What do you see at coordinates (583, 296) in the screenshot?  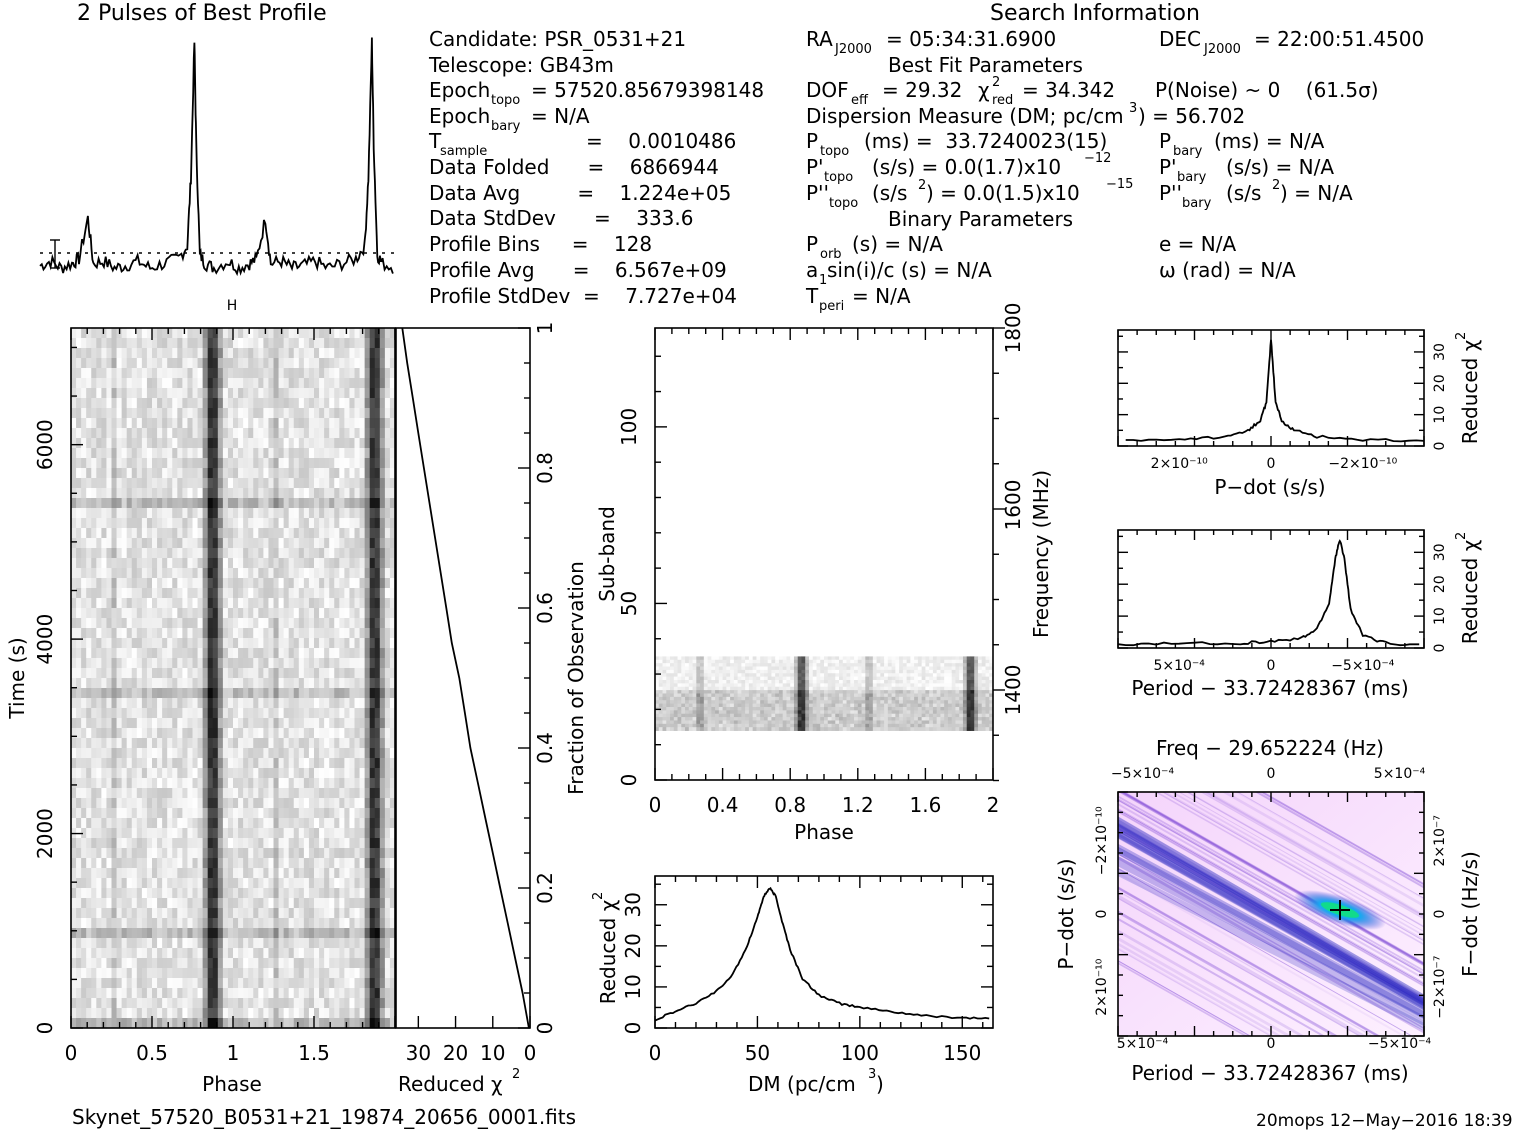 I see `profile-stddev-line: Profile StdDev = 7.727e+04` at bounding box center [583, 296].